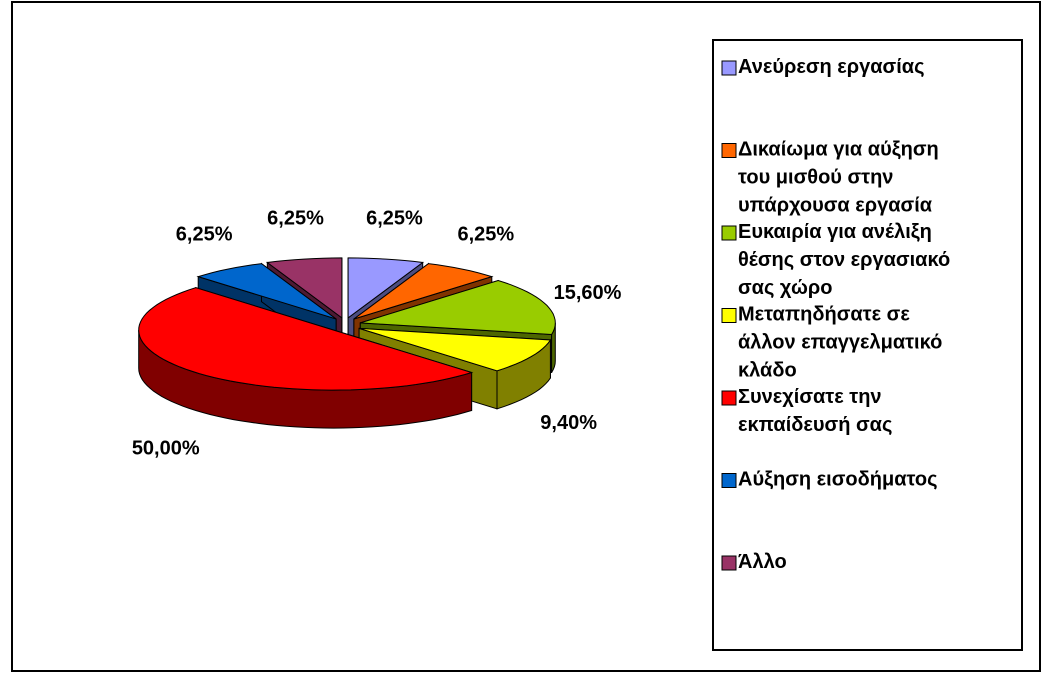 This screenshot has height=674, width=1043. I want to click on legend-label: Συνεχίσατε την εκπαίδευσή σας, so click(815, 411).